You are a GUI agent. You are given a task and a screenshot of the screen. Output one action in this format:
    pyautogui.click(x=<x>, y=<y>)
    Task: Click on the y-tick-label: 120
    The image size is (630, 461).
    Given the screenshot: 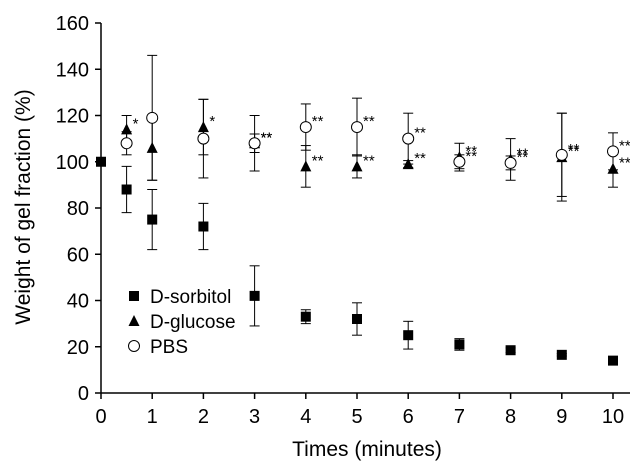 What is the action you would take?
    pyautogui.click(x=72, y=117)
    